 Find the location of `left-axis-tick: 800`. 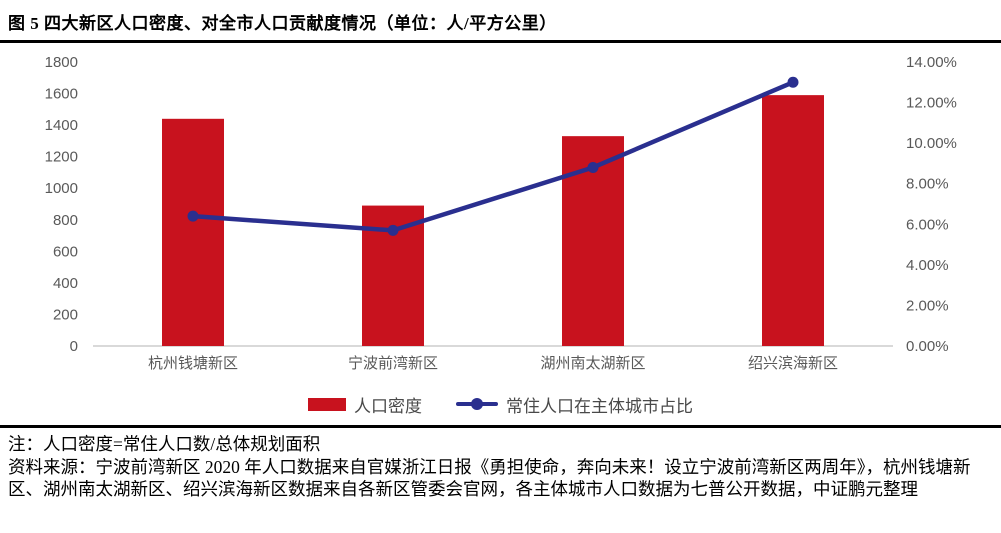

left-axis-tick: 800 is located at coordinates (65, 220).